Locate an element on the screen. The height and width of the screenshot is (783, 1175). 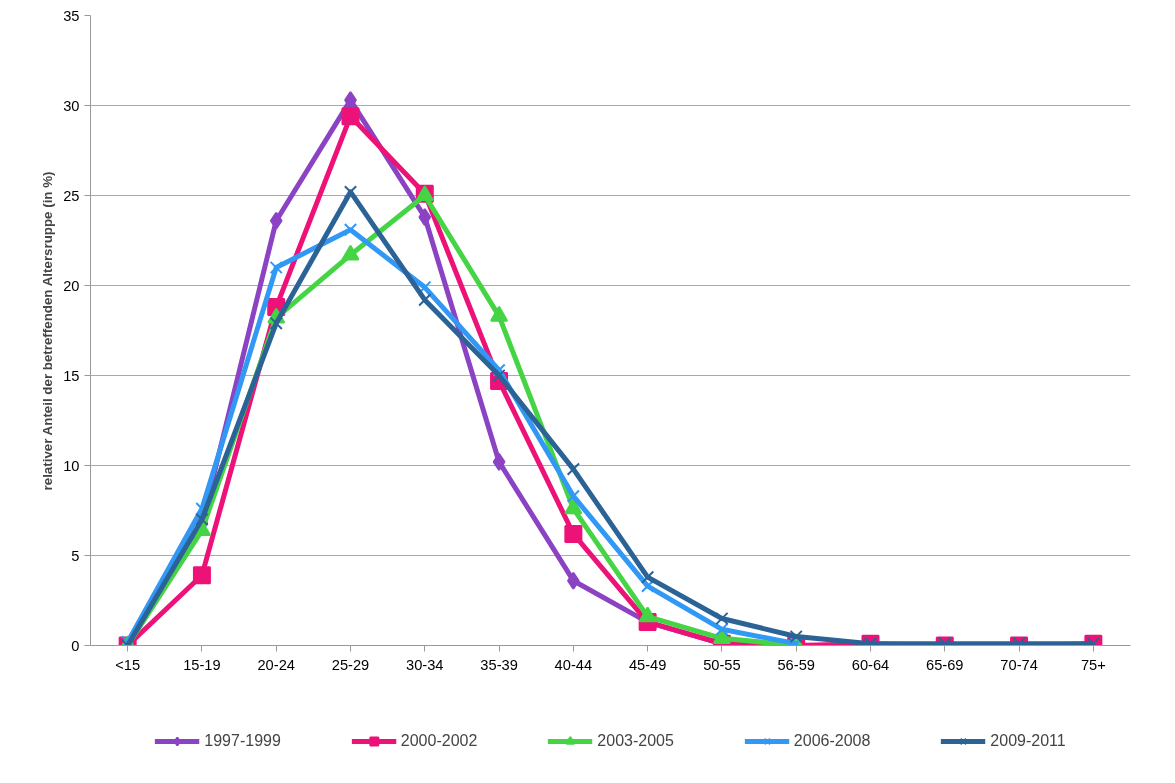
x-tick-label: 20-24 is located at coordinates (276, 664).